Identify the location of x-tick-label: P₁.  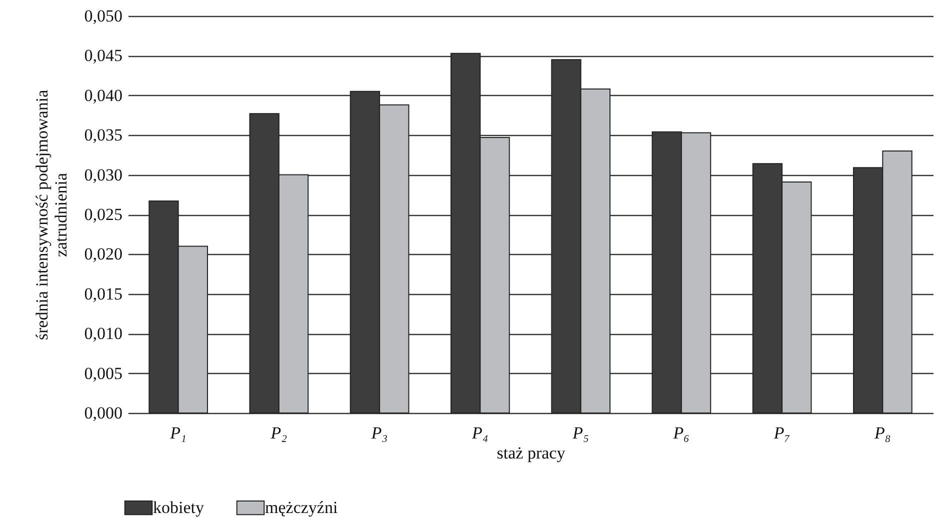
(177, 433).